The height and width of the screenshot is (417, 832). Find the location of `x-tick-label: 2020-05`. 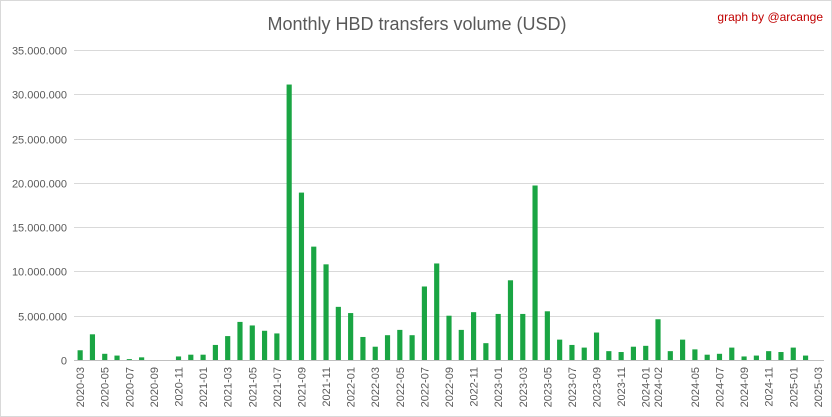

x-tick-label: 2020-05 is located at coordinates (106, 387).